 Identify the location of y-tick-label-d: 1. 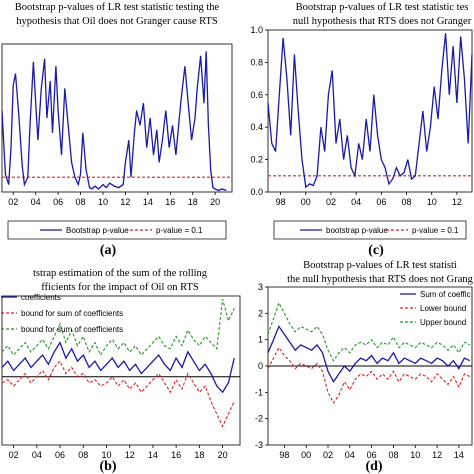
(260, 340).